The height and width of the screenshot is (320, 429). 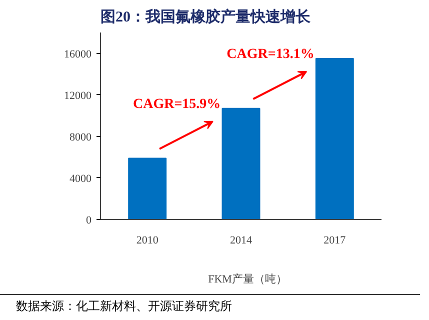 What do you see at coordinates (206, 17) in the screenshot?
I see `chart-title: 图20：我国氟橡胶产量快速增长` at bounding box center [206, 17].